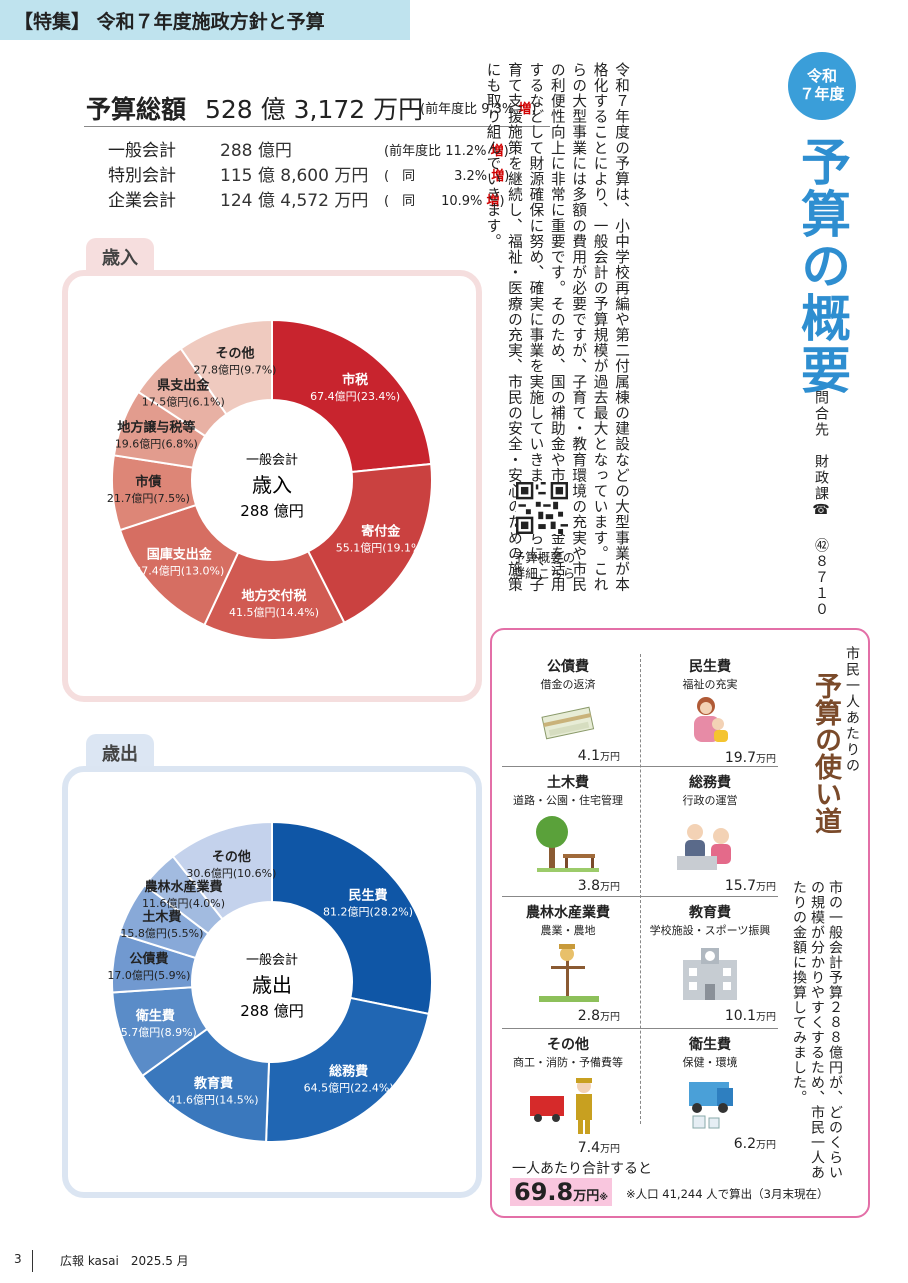  I want to click on revenue-slice-label: 県支出金, so click(183, 385).